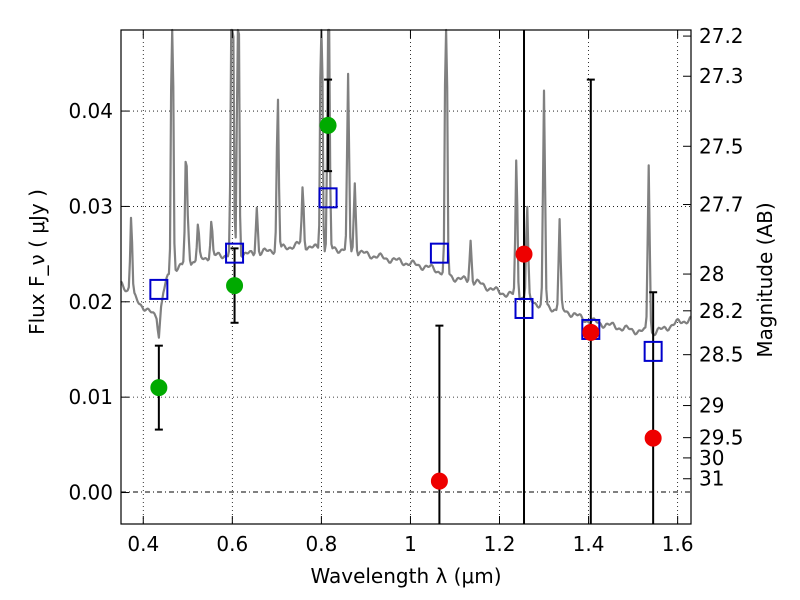 The width and height of the screenshot is (800, 600). Describe the element at coordinates (721, 438) in the screenshot. I see `magnitude-tick-label: 29.5` at that location.